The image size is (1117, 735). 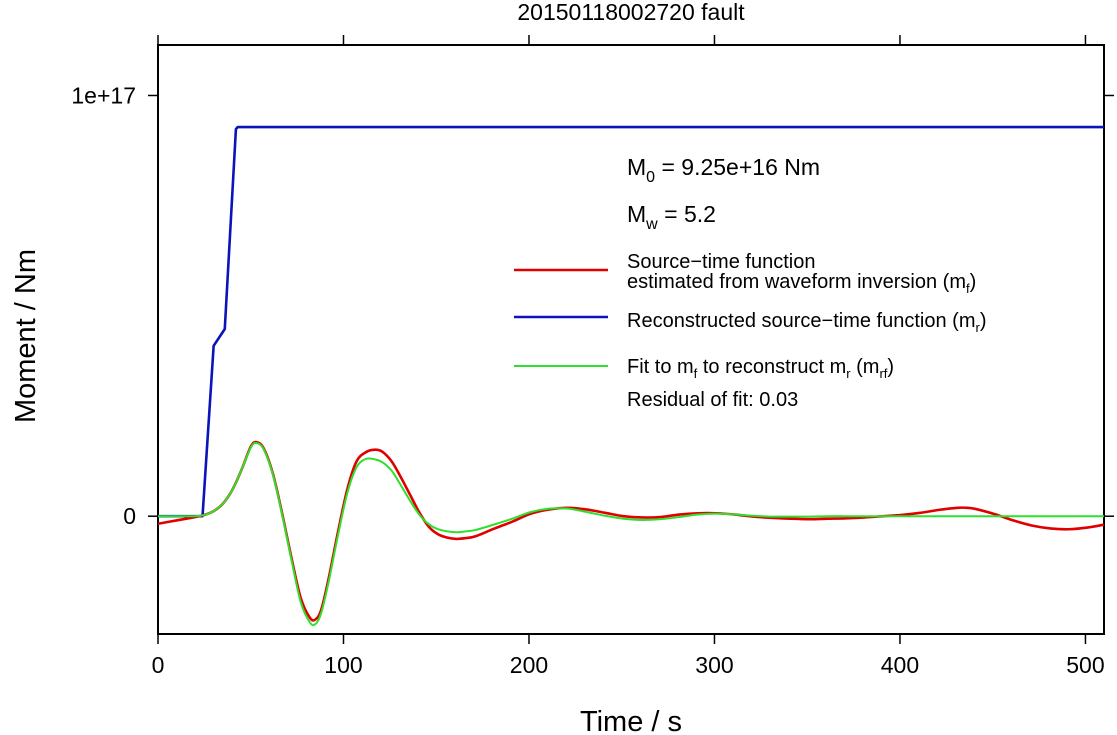 What do you see at coordinates (631, 720) in the screenshot?
I see `x-axis-label: Time / s` at bounding box center [631, 720].